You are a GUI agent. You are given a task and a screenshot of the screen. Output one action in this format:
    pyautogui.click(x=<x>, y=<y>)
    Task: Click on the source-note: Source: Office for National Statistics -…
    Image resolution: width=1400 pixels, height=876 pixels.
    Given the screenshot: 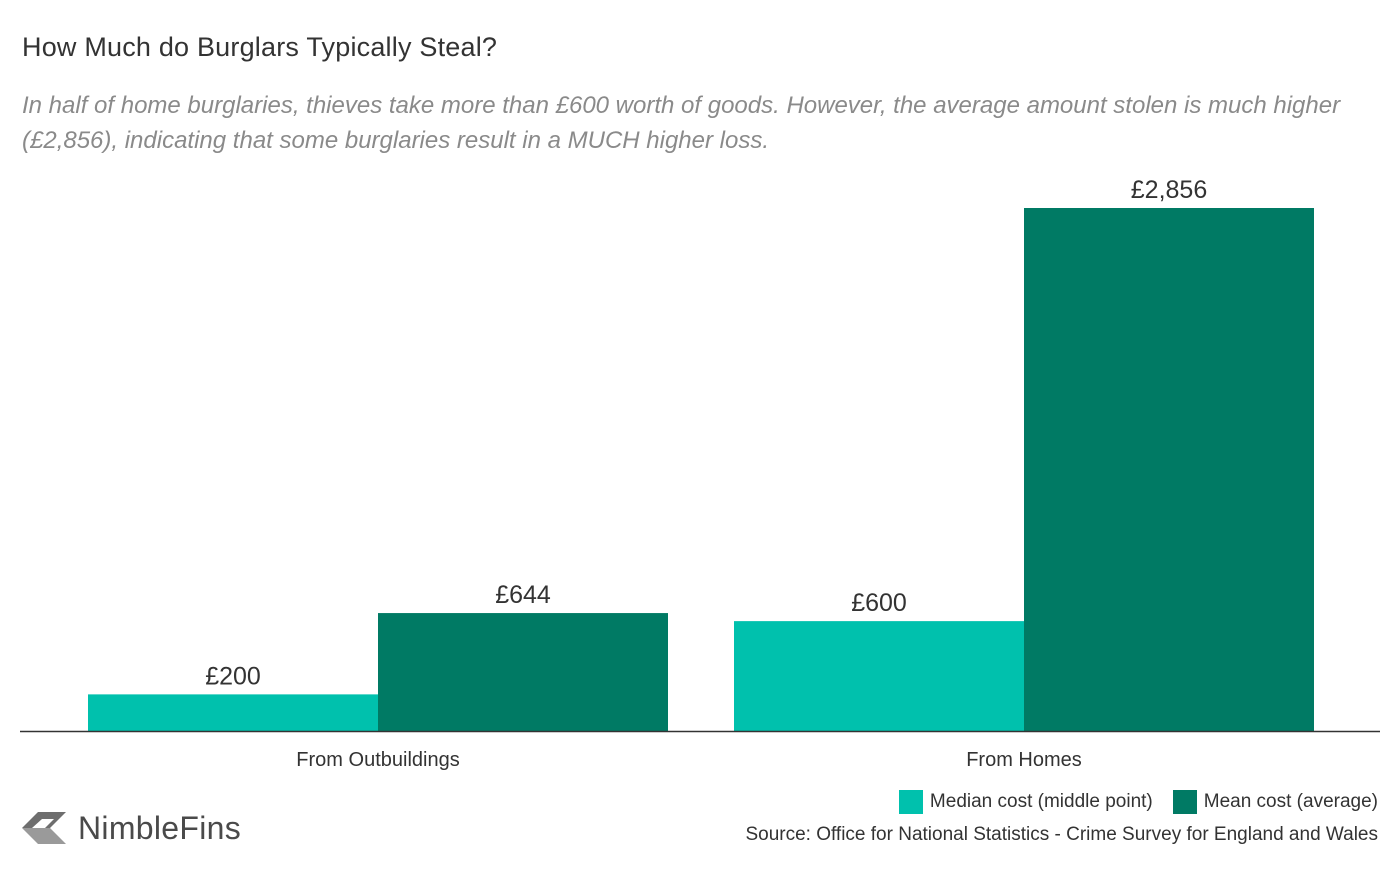 What is the action you would take?
    pyautogui.click(x=1061, y=834)
    